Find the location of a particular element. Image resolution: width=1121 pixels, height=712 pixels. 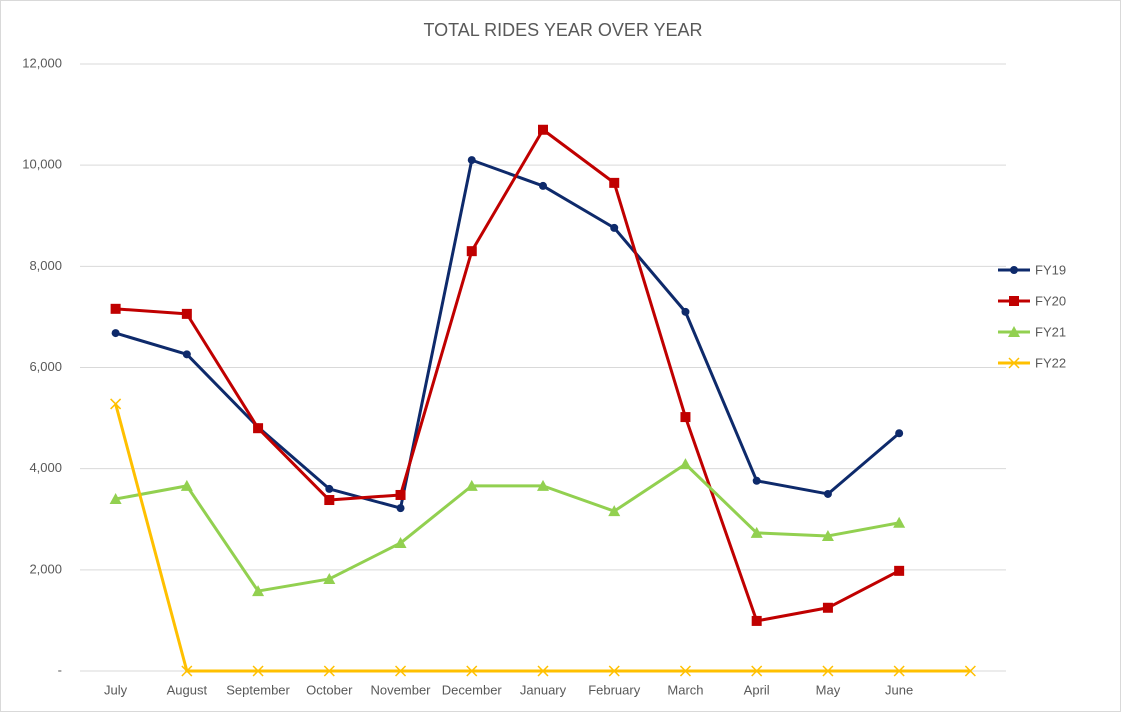

y-tick-label: 10,000 is located at coordinates (42, 164).